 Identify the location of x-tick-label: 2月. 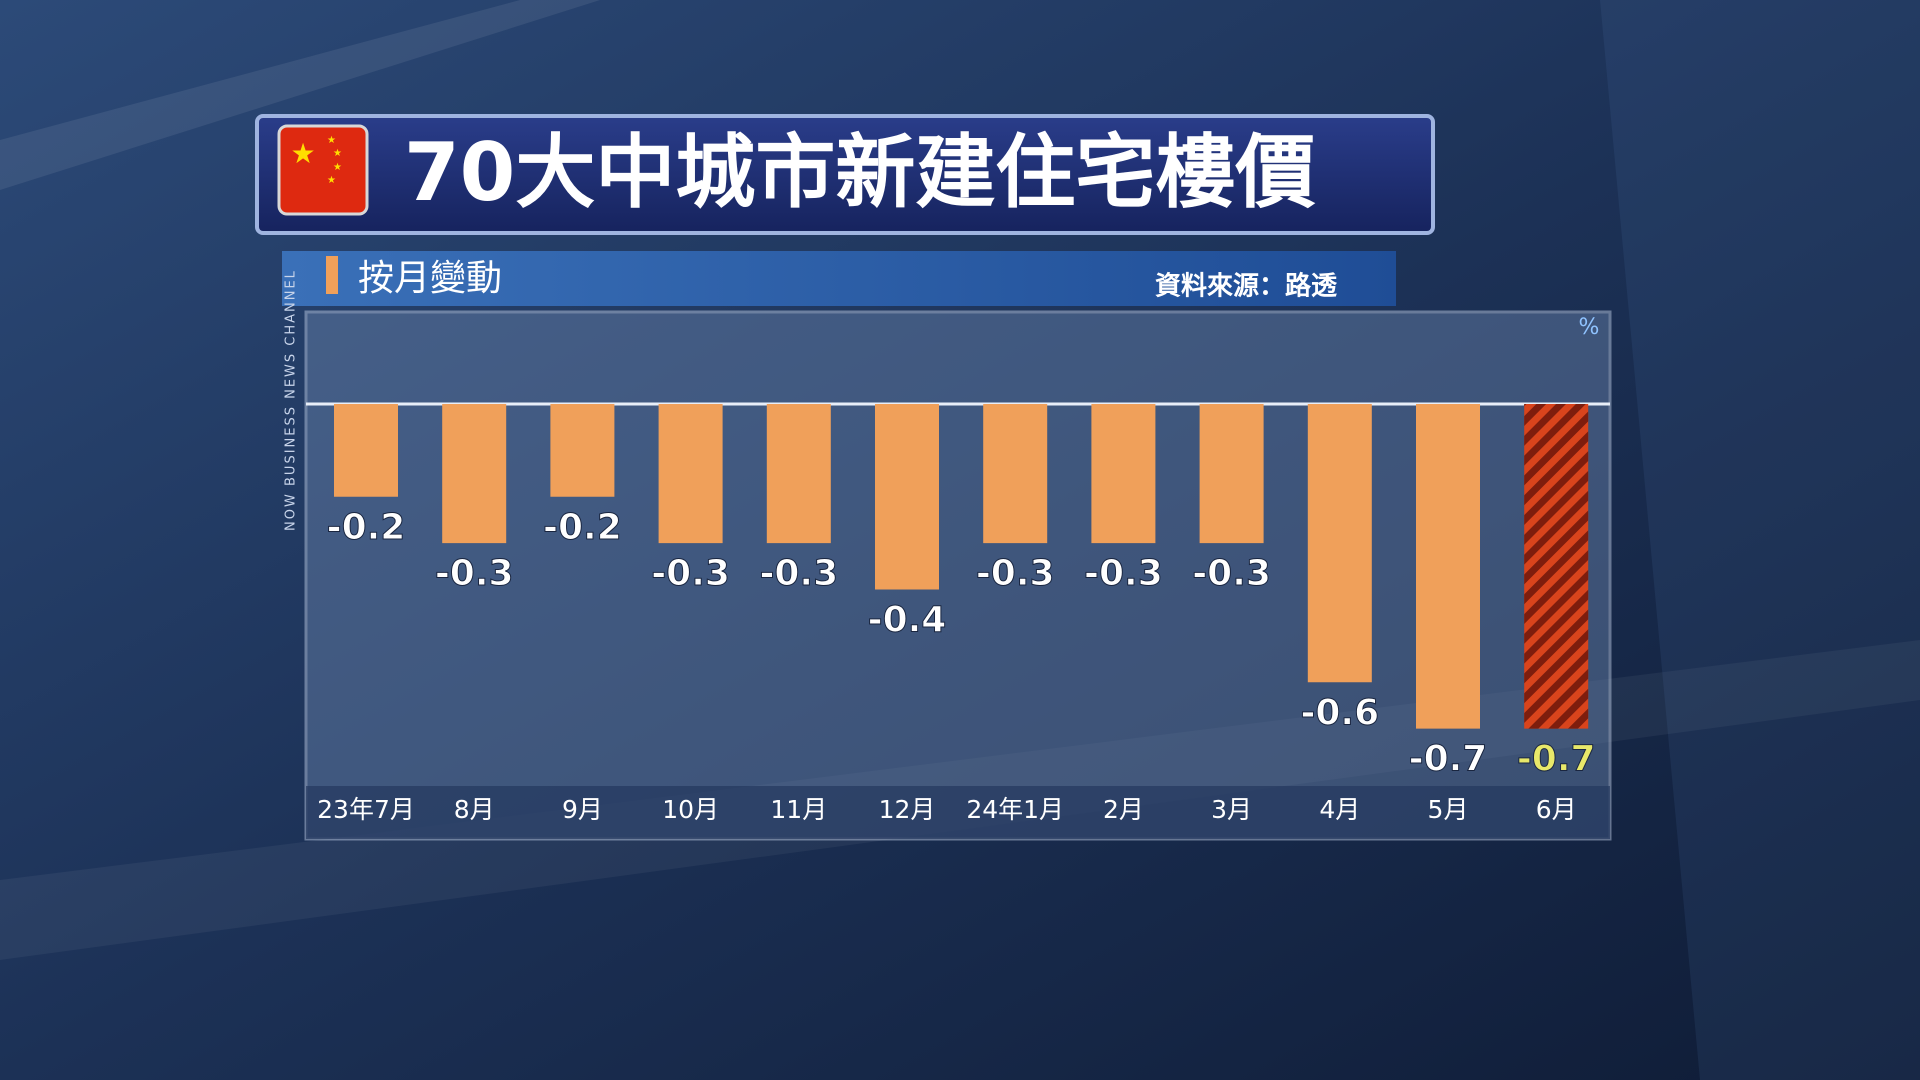
(1123, 809).